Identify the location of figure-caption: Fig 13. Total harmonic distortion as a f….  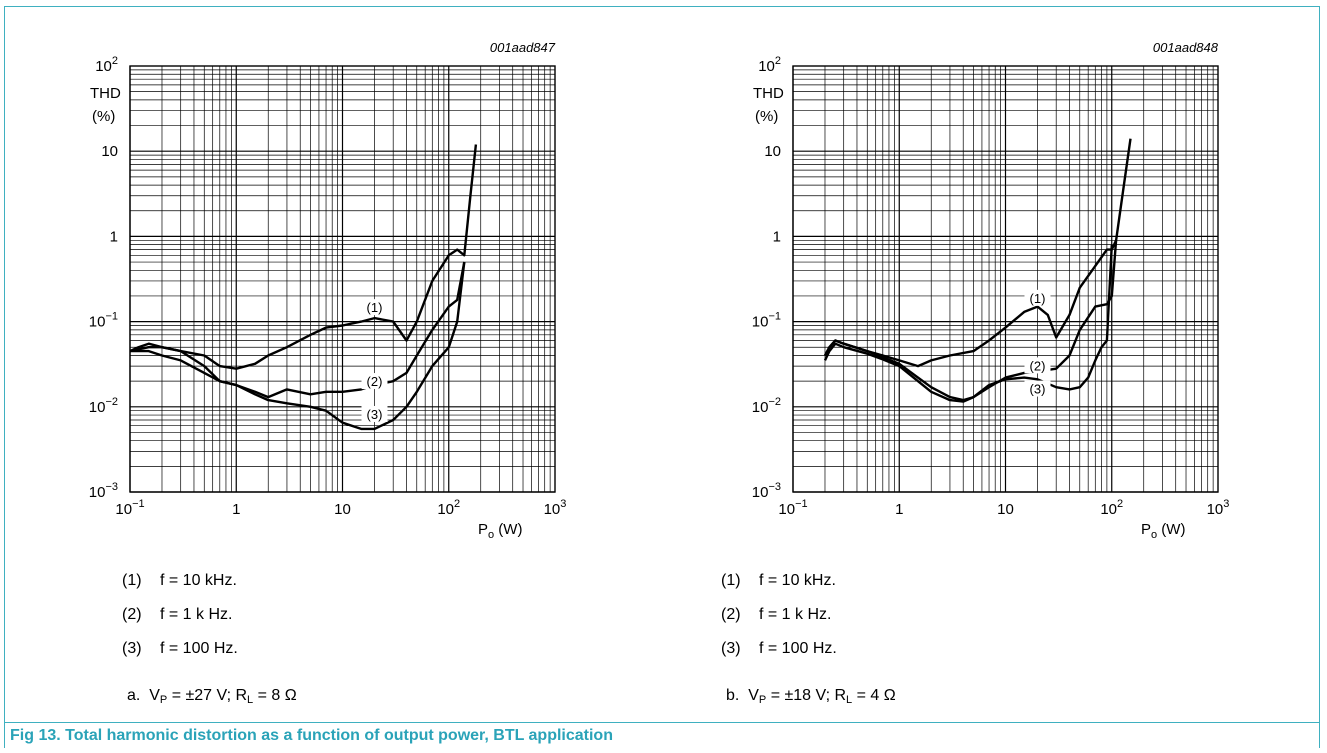
(311, 735).